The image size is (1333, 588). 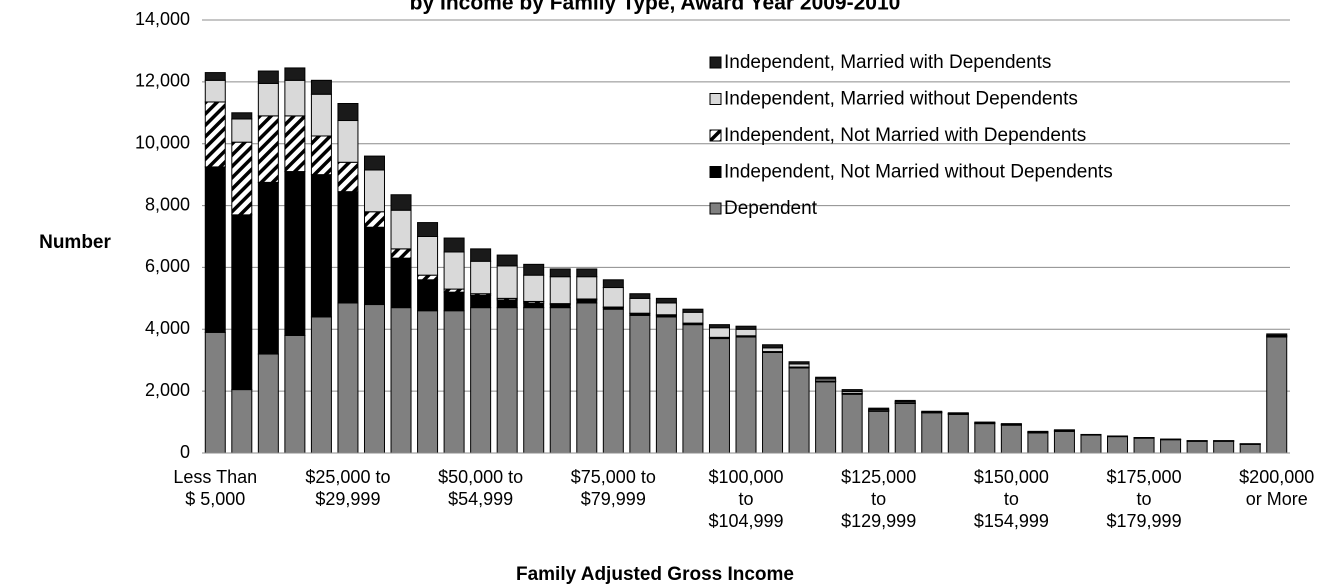 I want to click on x-tick-label: $200,000 or More, so click(x=1277, y=488).